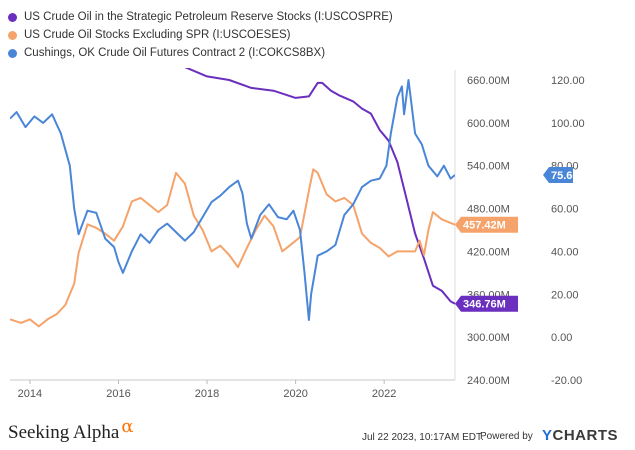 The image size is (635, 450). What do you see at coordinates (488, 338) in the screenshot?
I see `left-axis-tick-label: 300.00M` at bounding box center [488, 338].